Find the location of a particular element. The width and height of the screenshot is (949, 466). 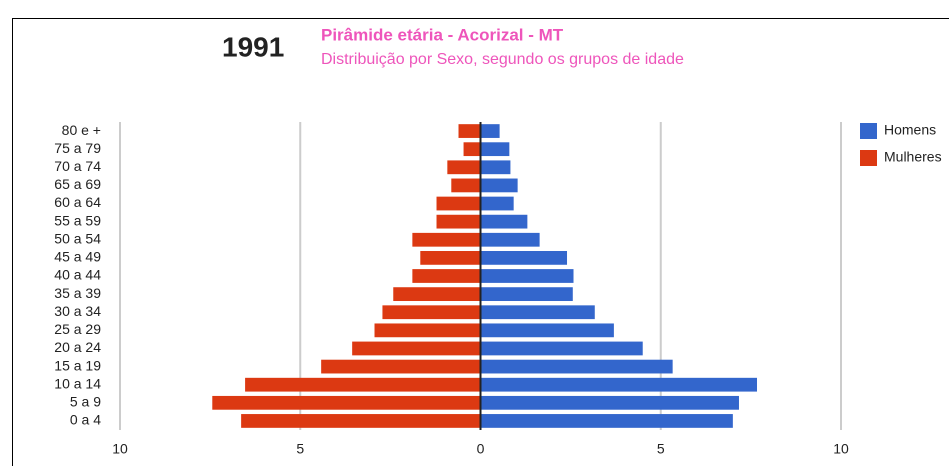

y-tick-label: 5 a 9 is located at coordinates (85, 402).